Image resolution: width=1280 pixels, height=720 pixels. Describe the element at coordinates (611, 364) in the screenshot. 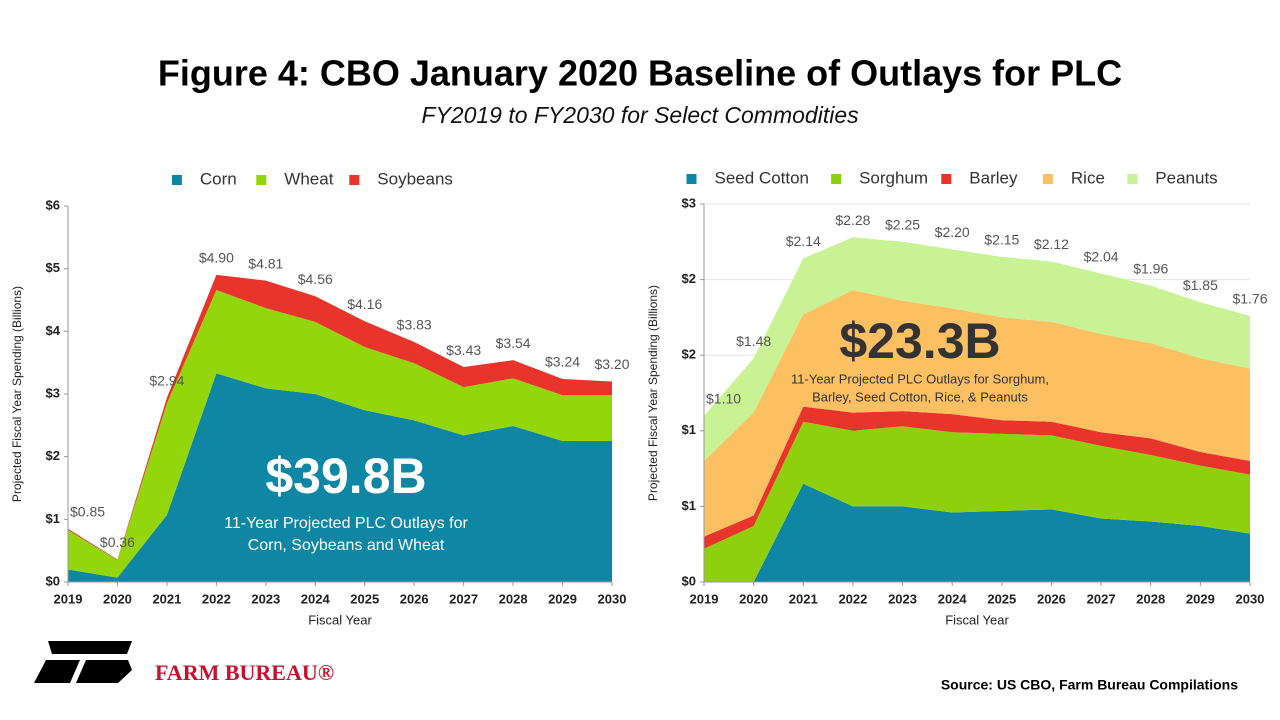

I see `total-label: $3.20` at that location.